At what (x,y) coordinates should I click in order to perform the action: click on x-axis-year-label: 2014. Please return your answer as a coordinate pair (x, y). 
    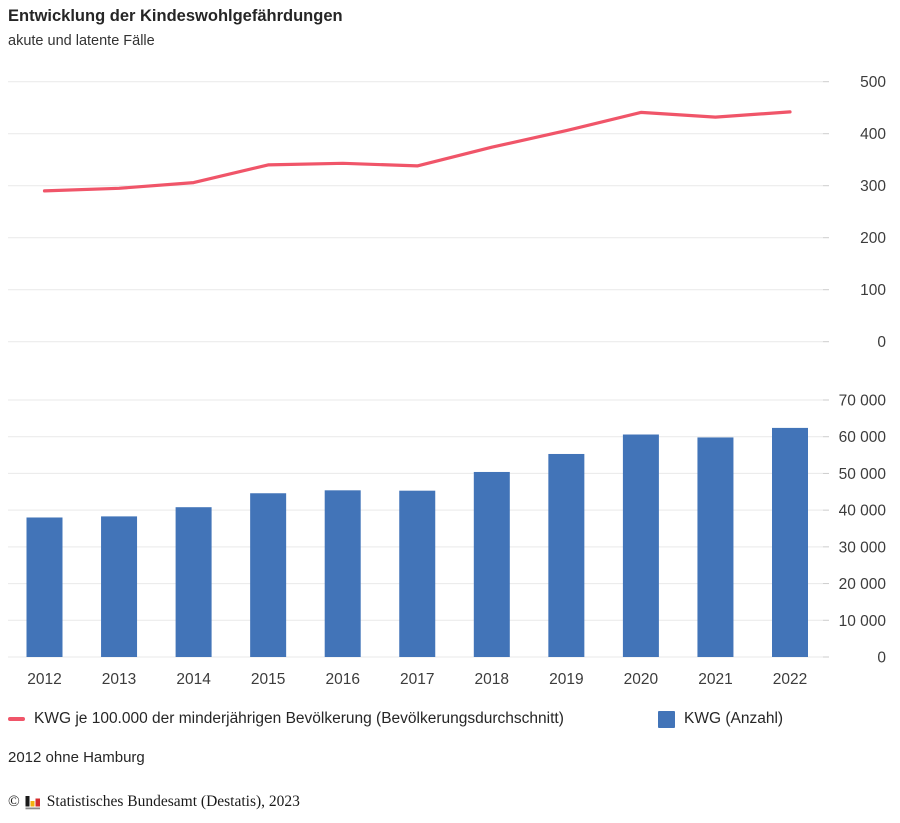
    Looking at the image, I should click on (193, 679).